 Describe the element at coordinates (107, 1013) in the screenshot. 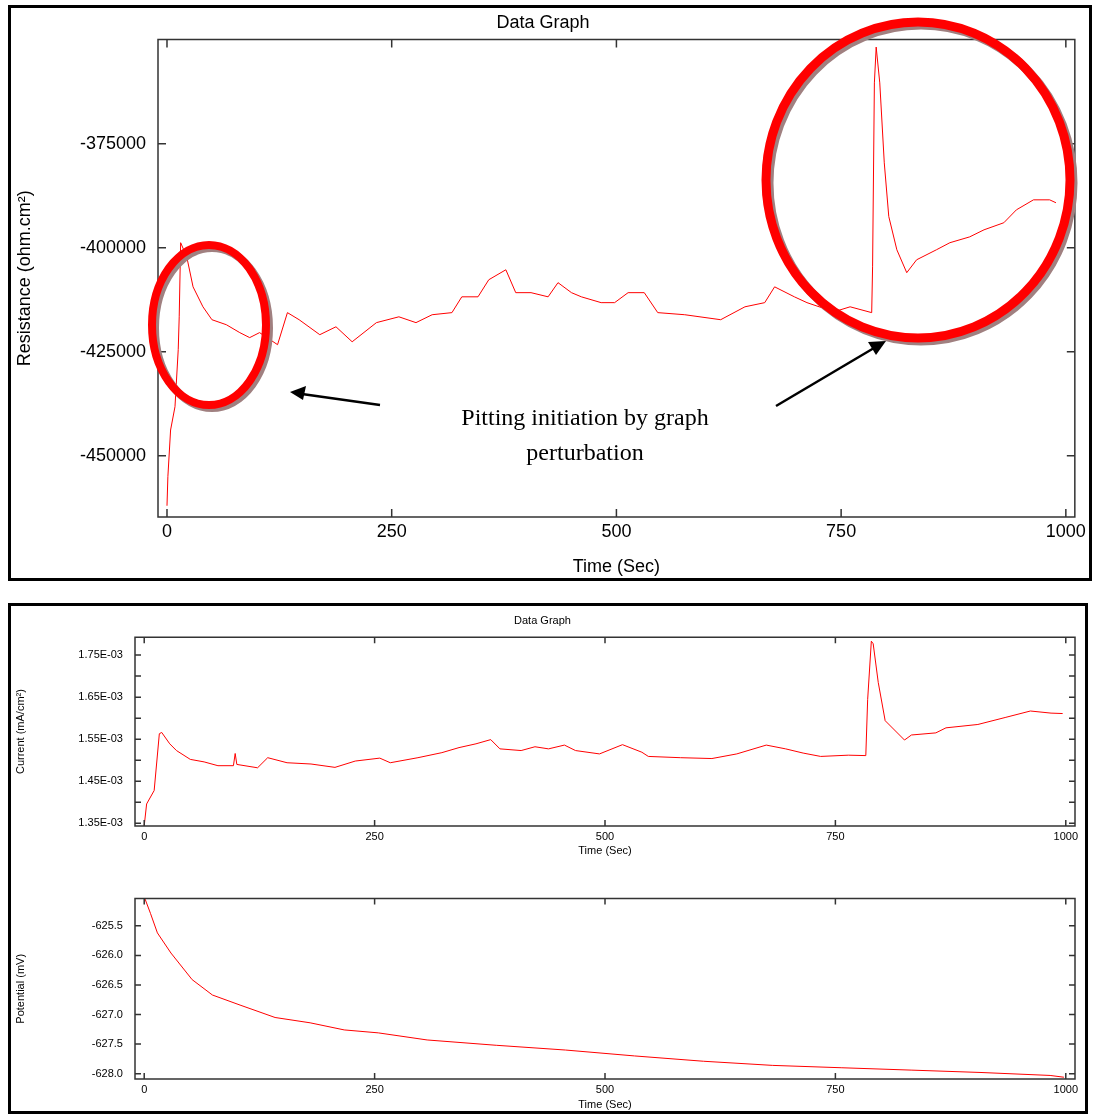

I see `y-tick-label: -627.0` at that location.